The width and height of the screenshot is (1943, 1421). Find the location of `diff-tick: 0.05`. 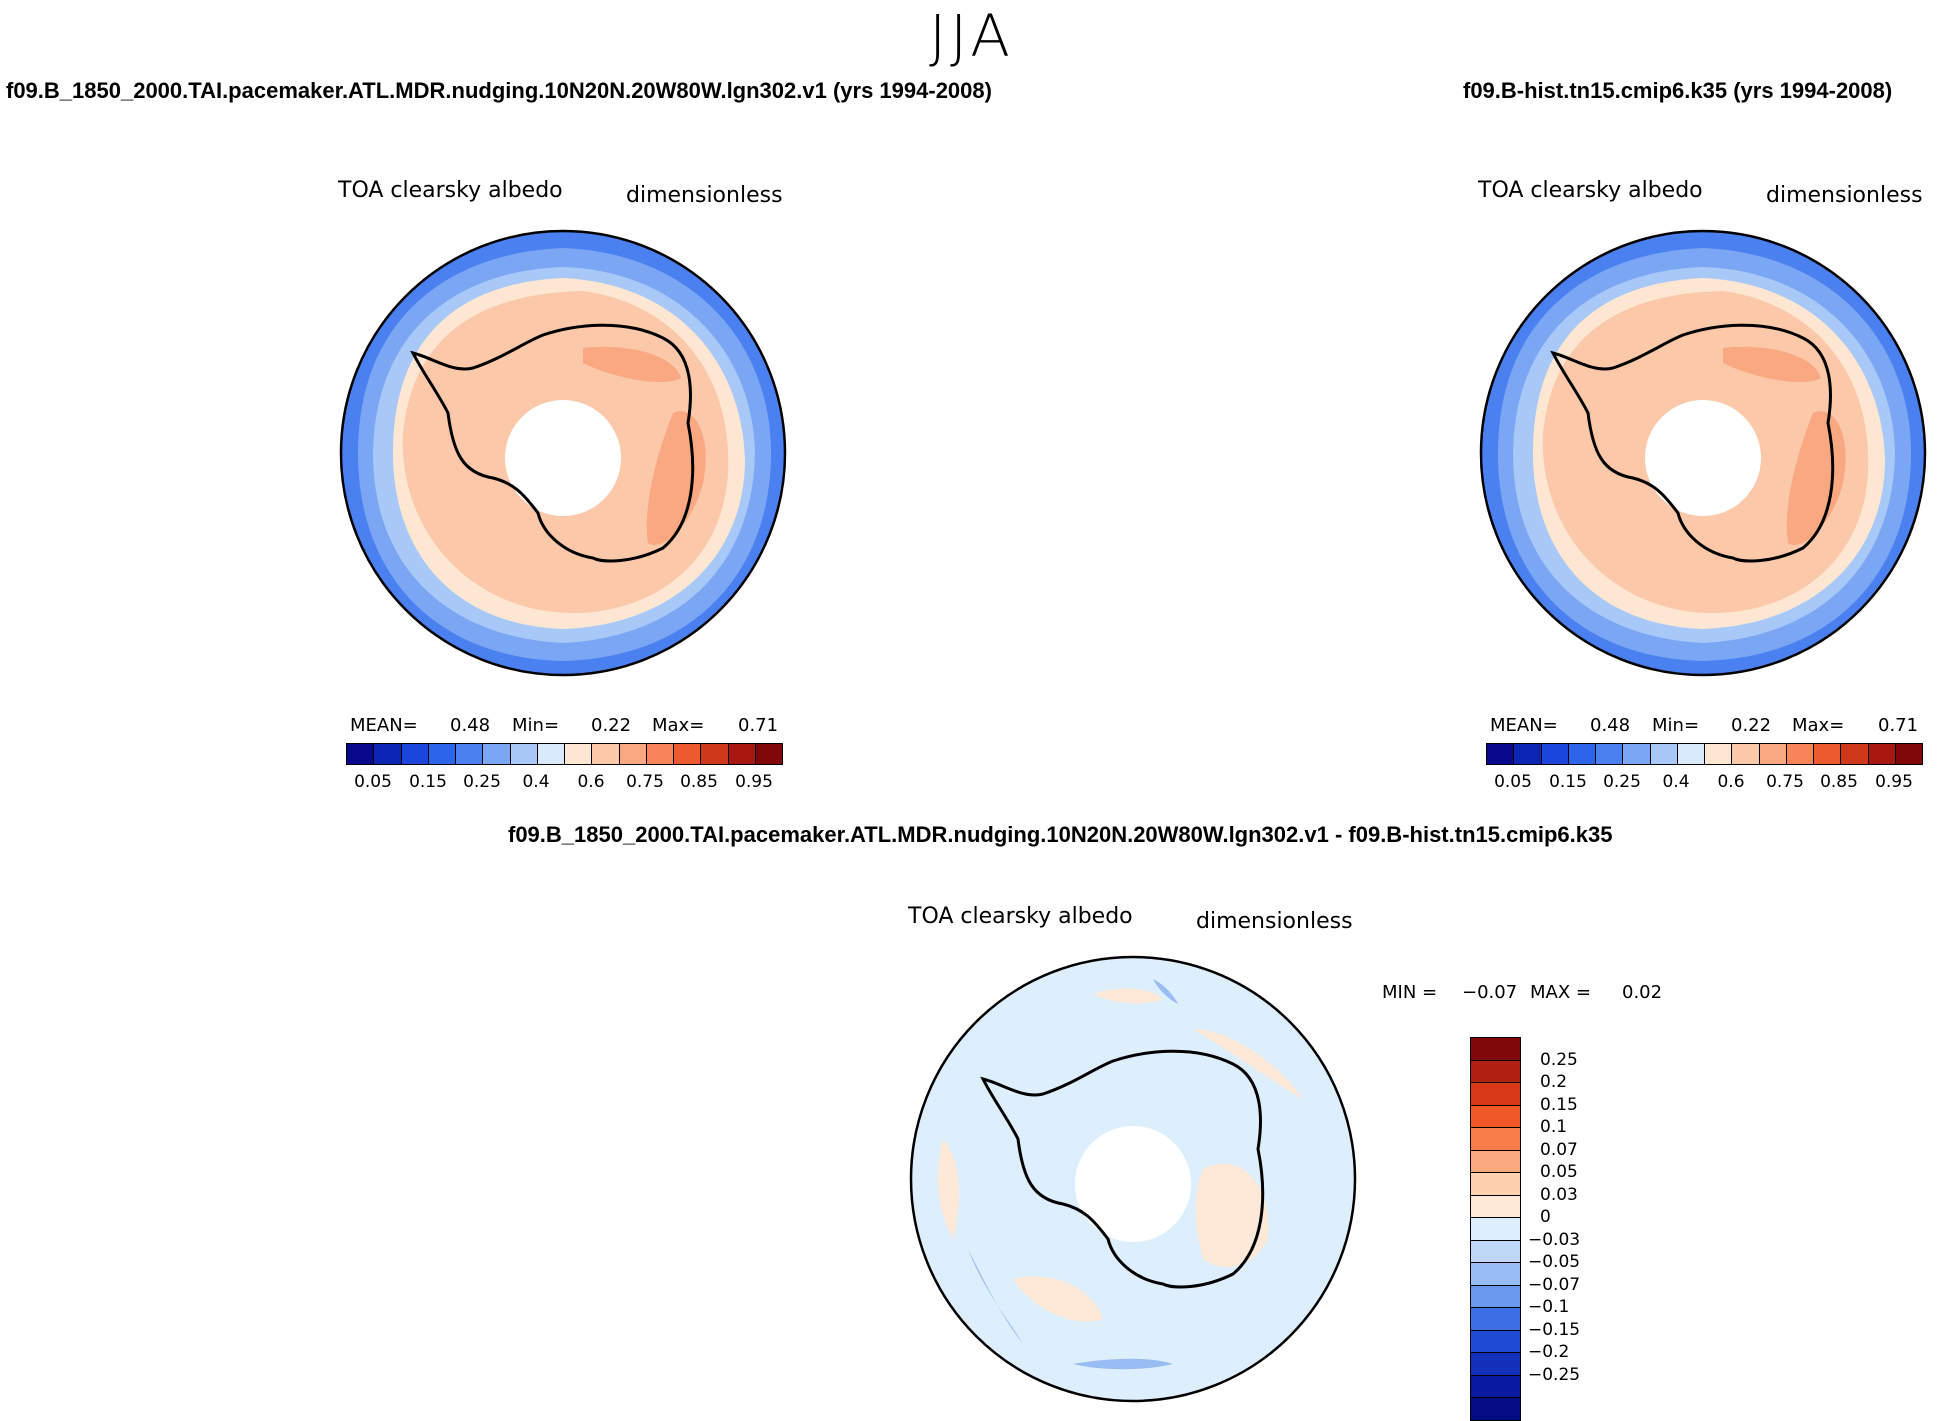

diff-tick: 0.05 is located at coordinates (1559, 1172).